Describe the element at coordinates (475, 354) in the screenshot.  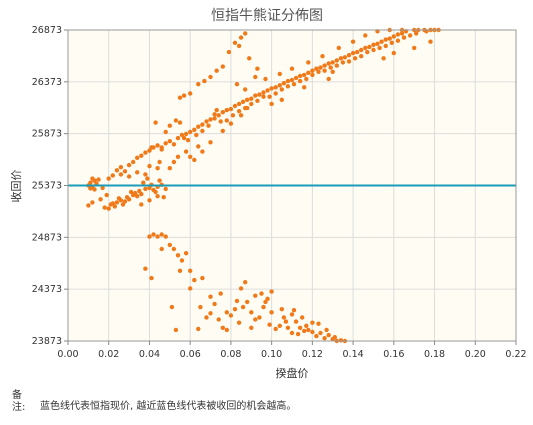
I see `x-tick-label: 0.20` at that location.